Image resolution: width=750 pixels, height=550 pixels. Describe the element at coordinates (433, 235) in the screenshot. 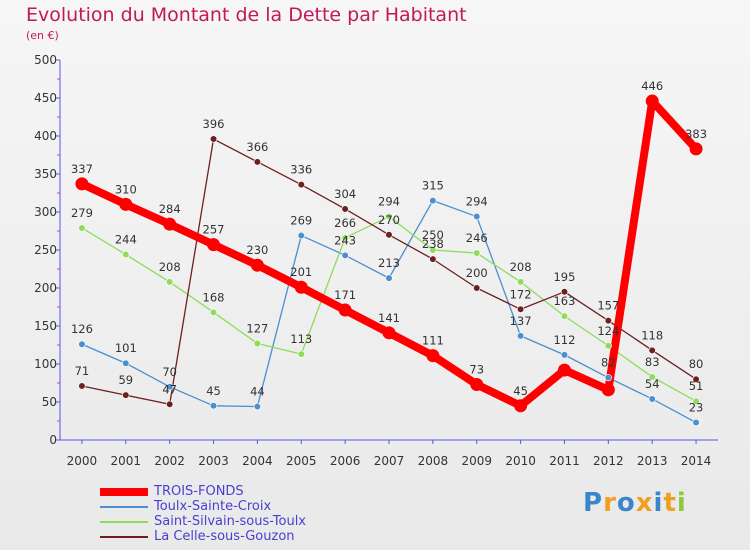

I see `data-label: 250` at that location.